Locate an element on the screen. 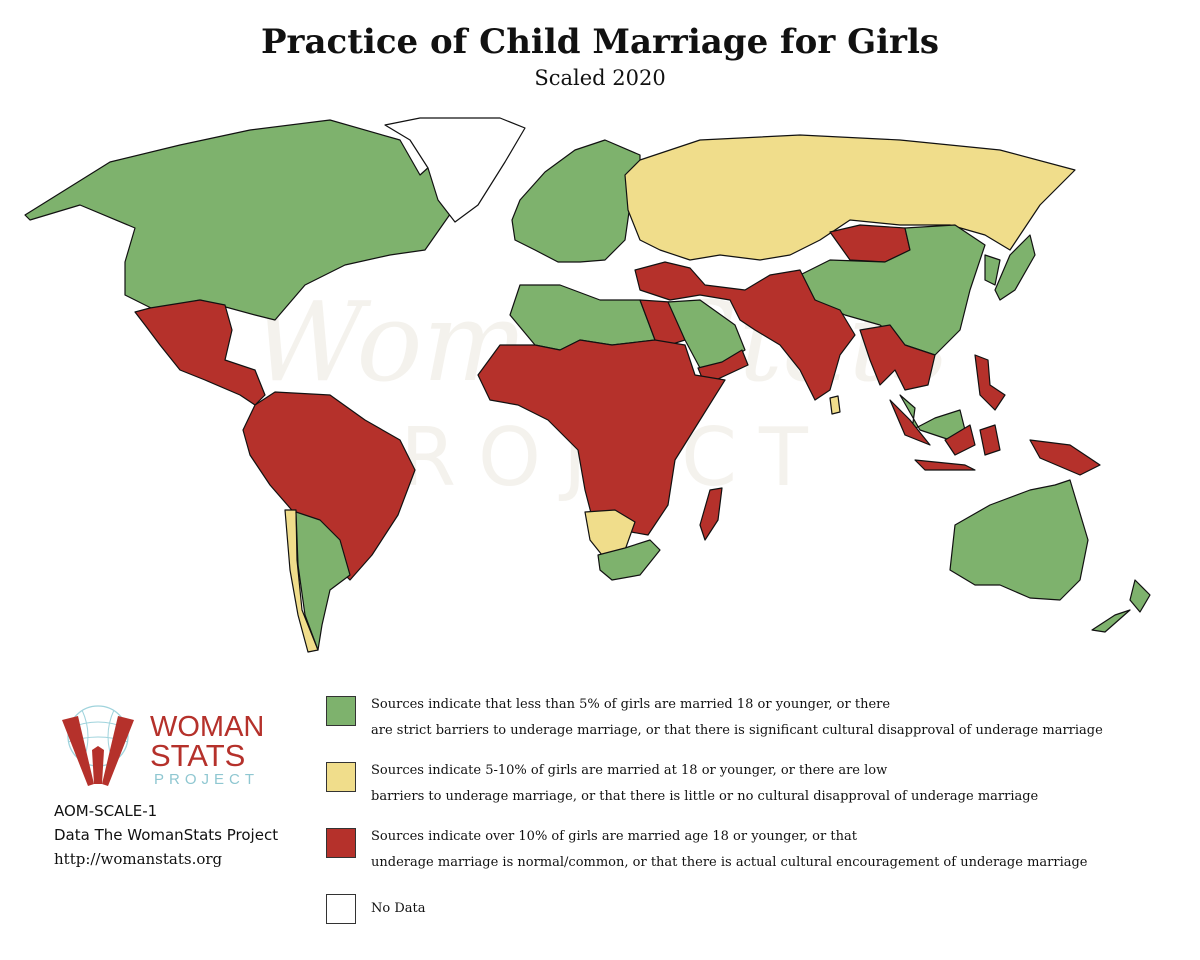 The image size is (1200, 960). womanstats-logo: WOMAN STATS PROJECT is located at coordinates (163, 746).